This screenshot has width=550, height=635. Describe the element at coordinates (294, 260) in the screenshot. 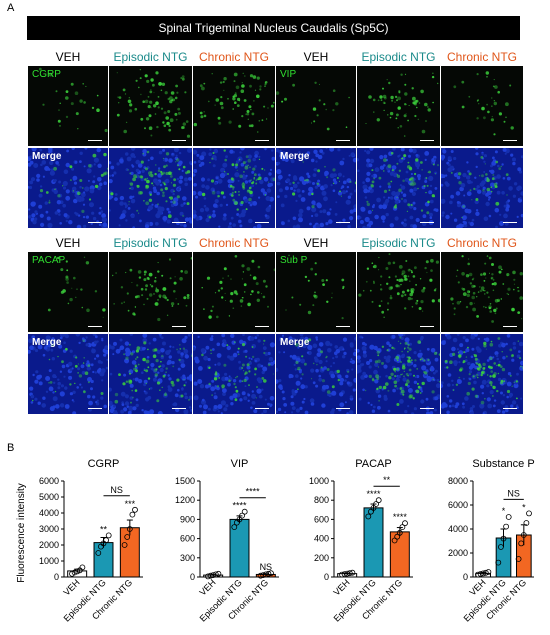

I see `marker-label: Sub P` at that location.